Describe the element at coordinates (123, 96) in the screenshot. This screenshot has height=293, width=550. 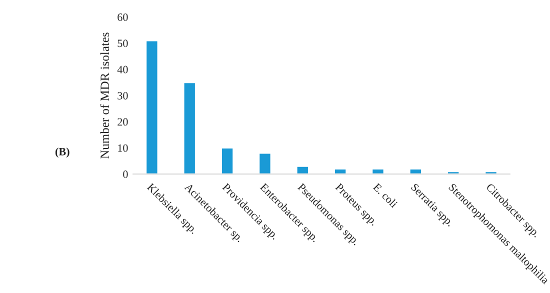
I see `y-tick-label: 30` at that location.